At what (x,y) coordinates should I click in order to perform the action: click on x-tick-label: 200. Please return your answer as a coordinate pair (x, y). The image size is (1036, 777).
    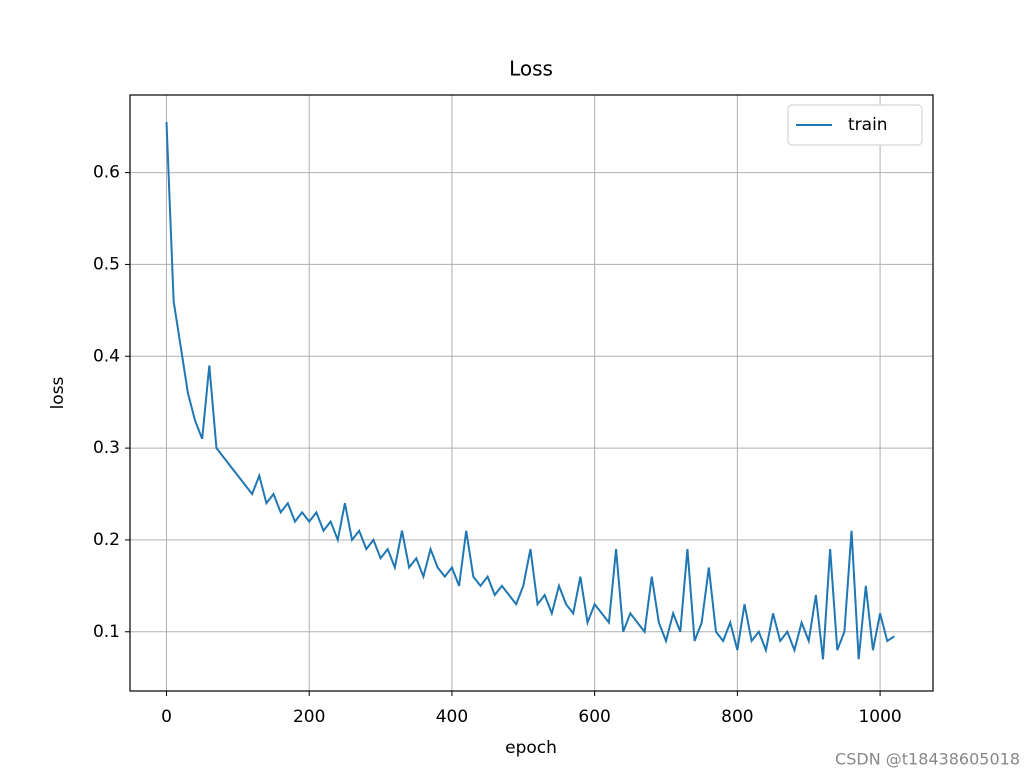
    Looking at the image, I should click on (309, 717).